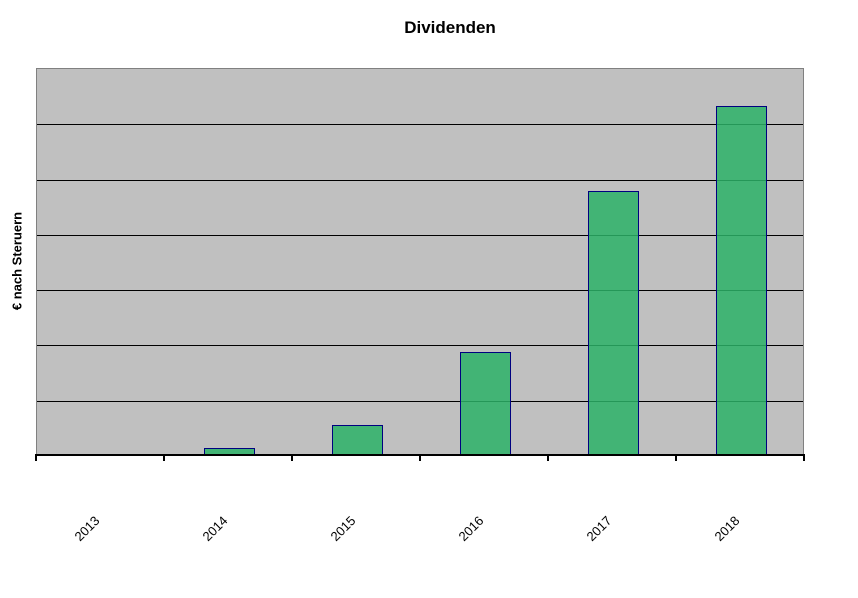  I want to click on bar-2015, so click(357, 439).